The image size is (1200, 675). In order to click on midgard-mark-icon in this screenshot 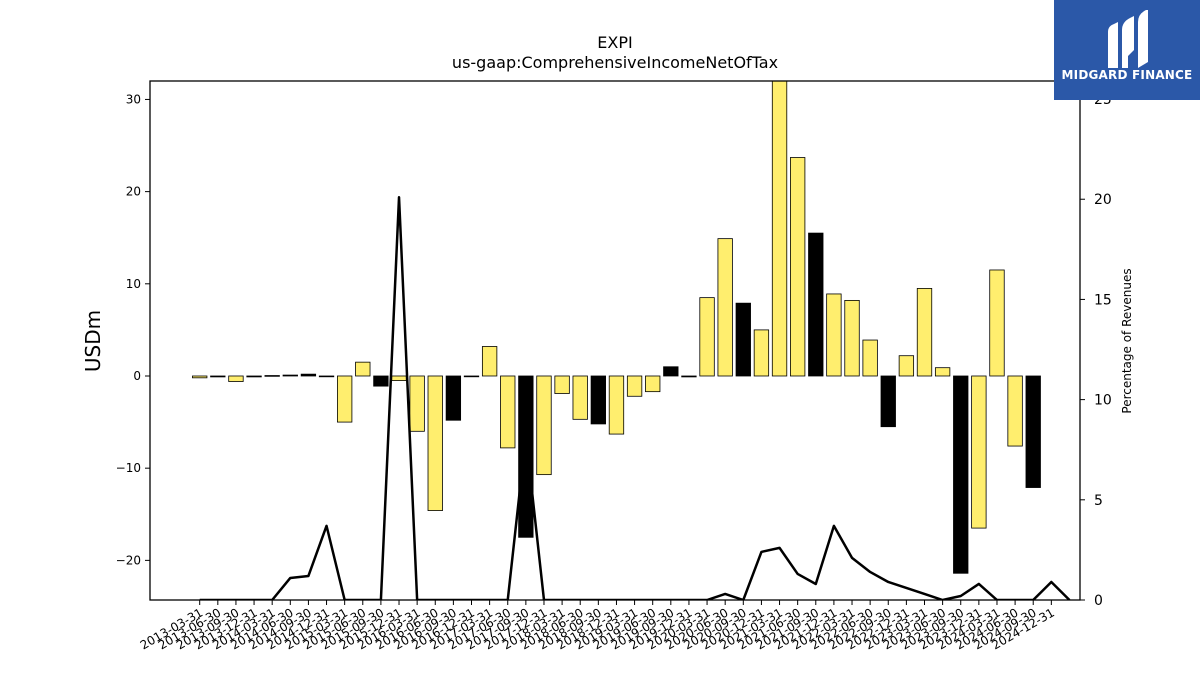, I will do `click(1128, 39)`.